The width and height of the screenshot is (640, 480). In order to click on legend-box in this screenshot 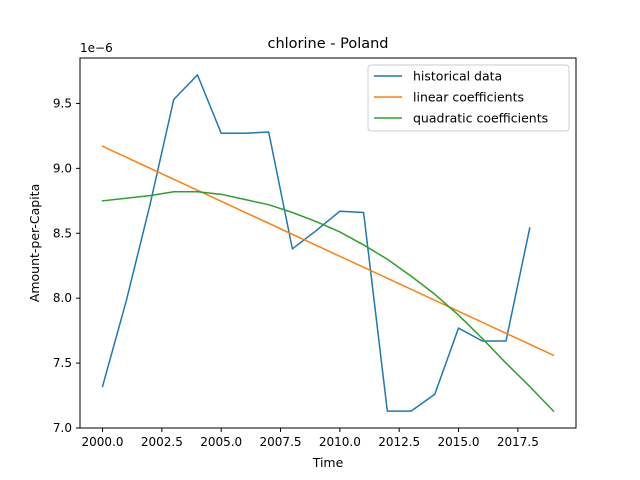, I will do `click(468, 98)`.